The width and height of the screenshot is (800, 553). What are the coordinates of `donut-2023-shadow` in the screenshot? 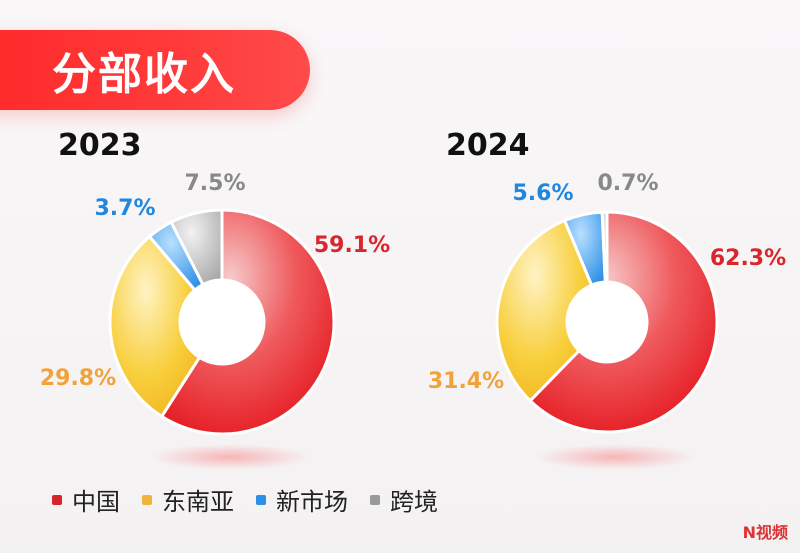 It's located at (230, 457).